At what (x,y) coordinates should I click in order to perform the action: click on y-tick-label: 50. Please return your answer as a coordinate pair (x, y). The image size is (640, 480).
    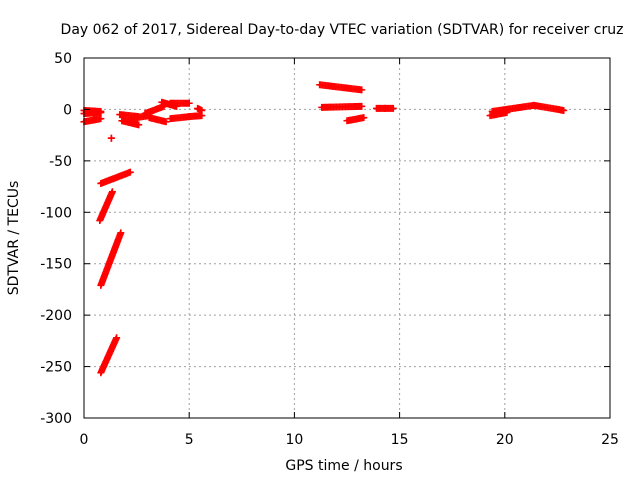
    Looking at the image, I should click on (63, 59).